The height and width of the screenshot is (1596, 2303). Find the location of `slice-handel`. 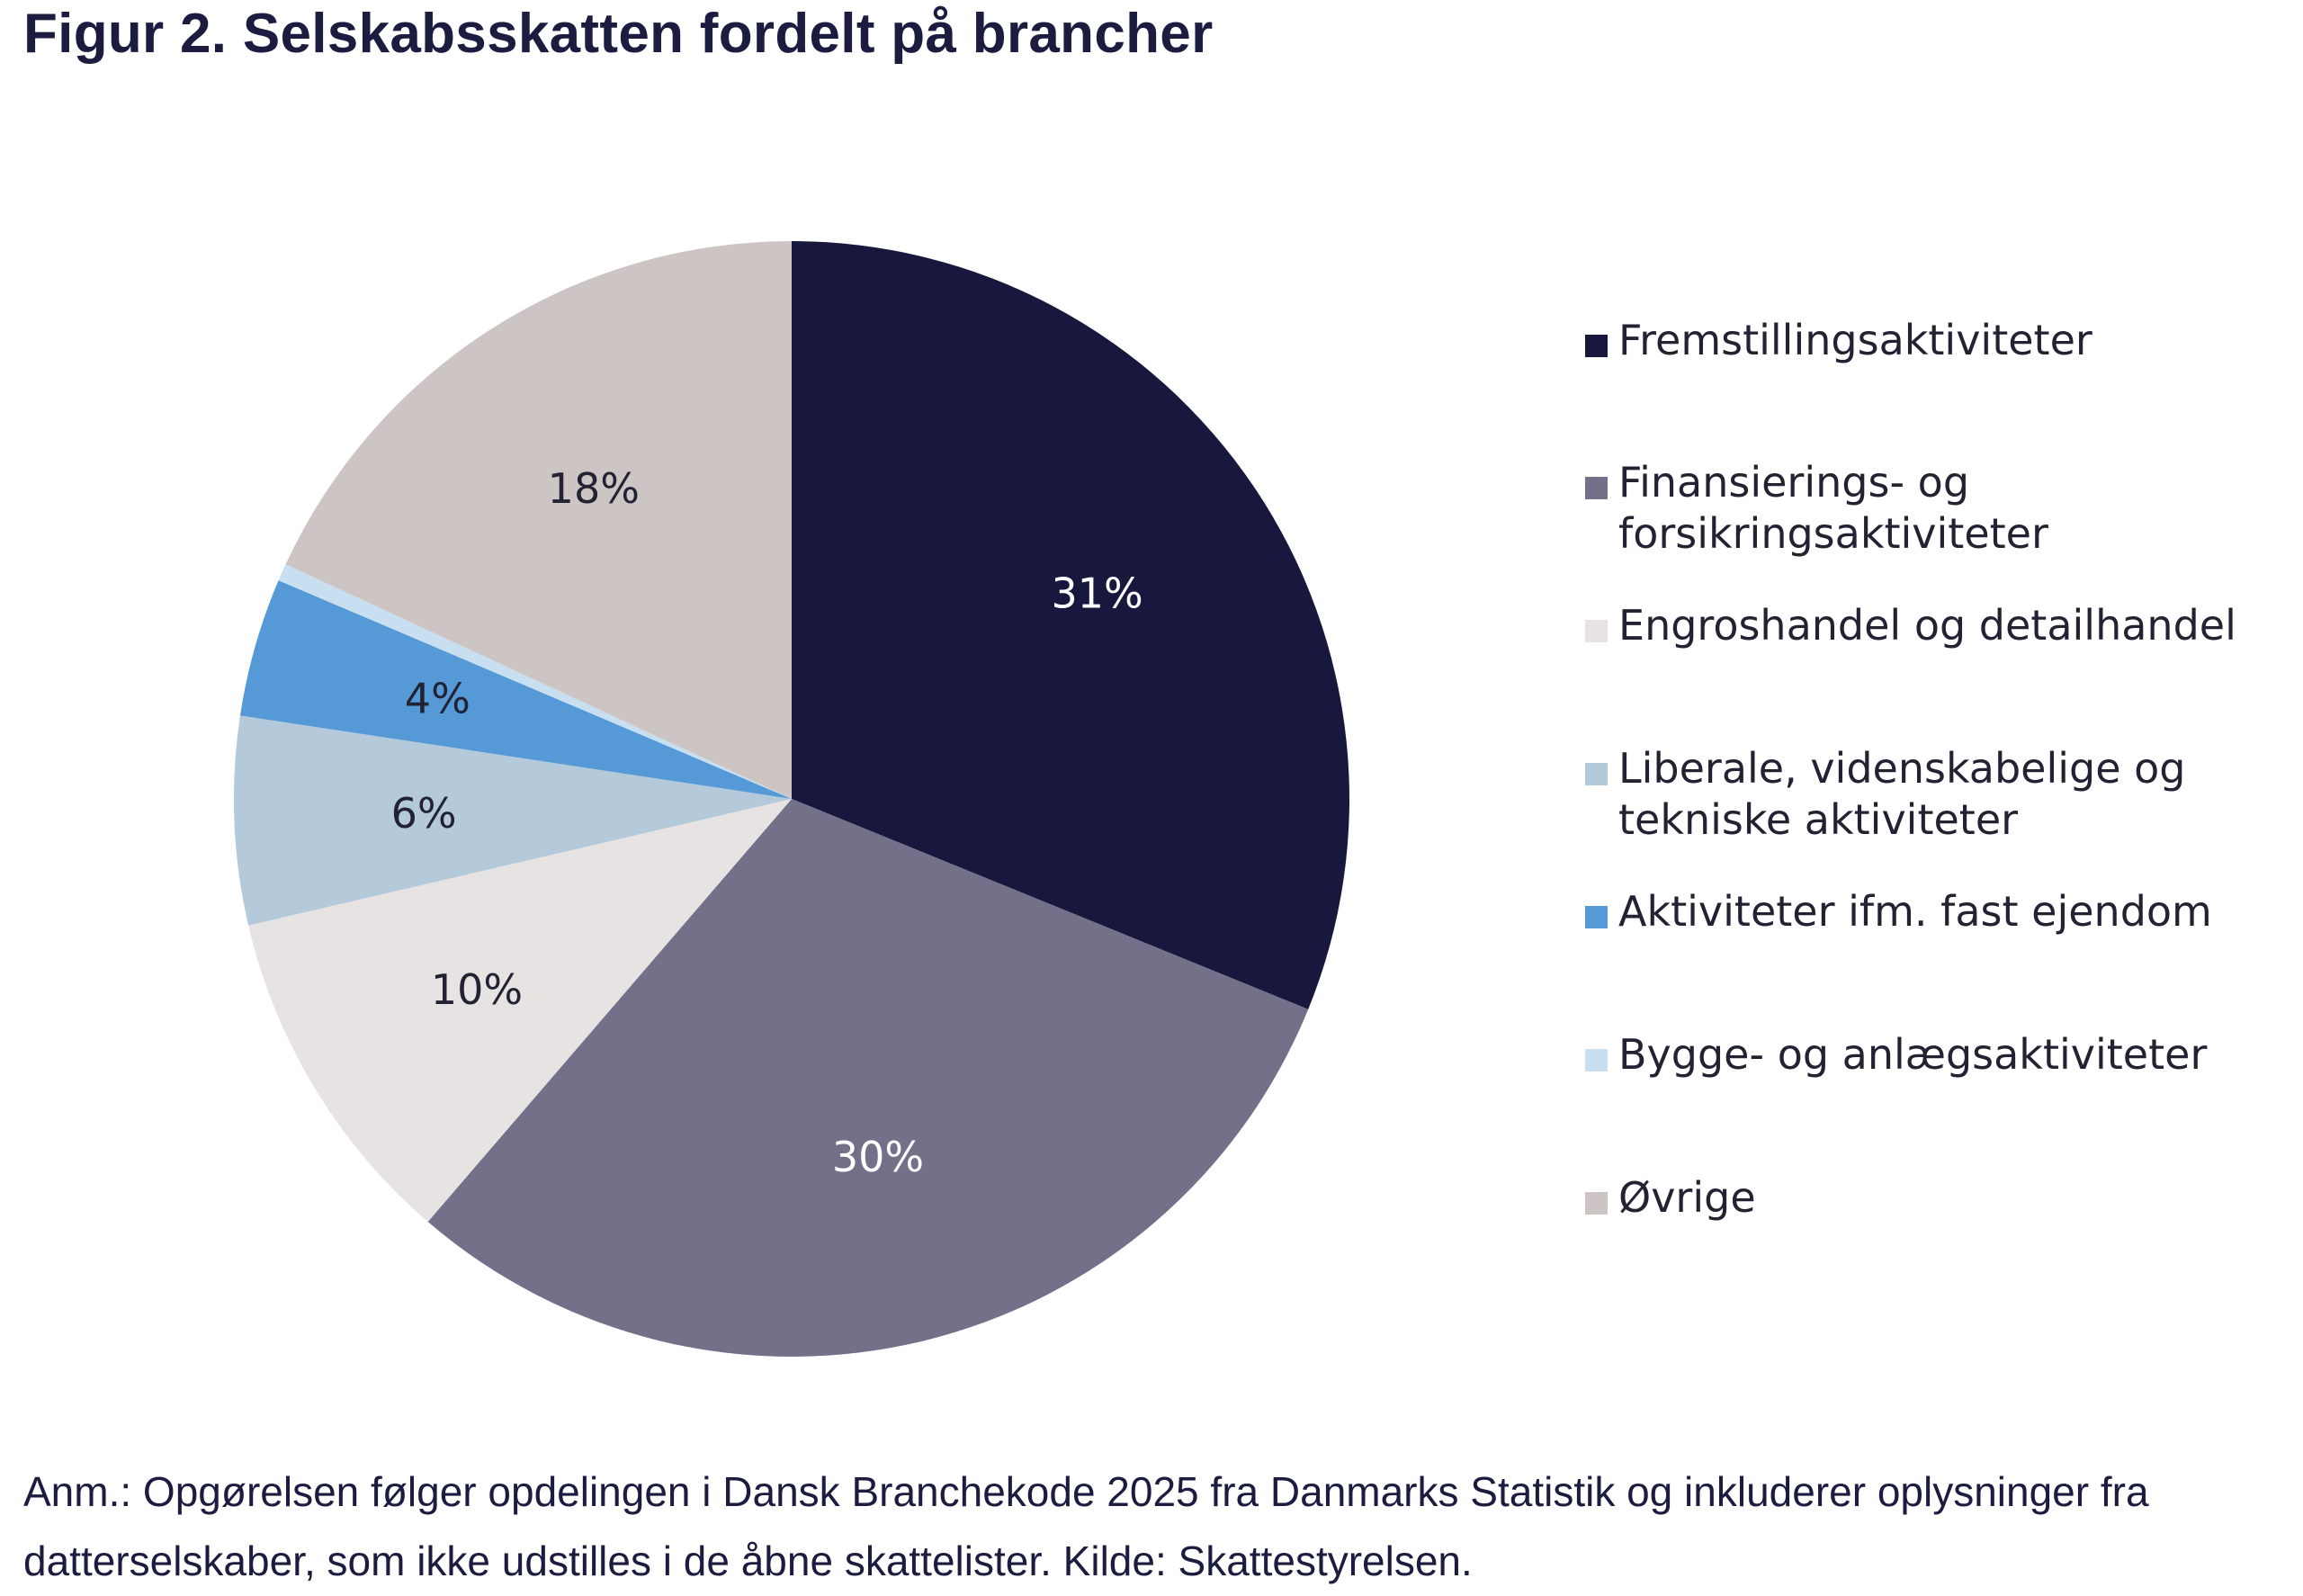

slice-handel is located at coordinates (520, 1011).